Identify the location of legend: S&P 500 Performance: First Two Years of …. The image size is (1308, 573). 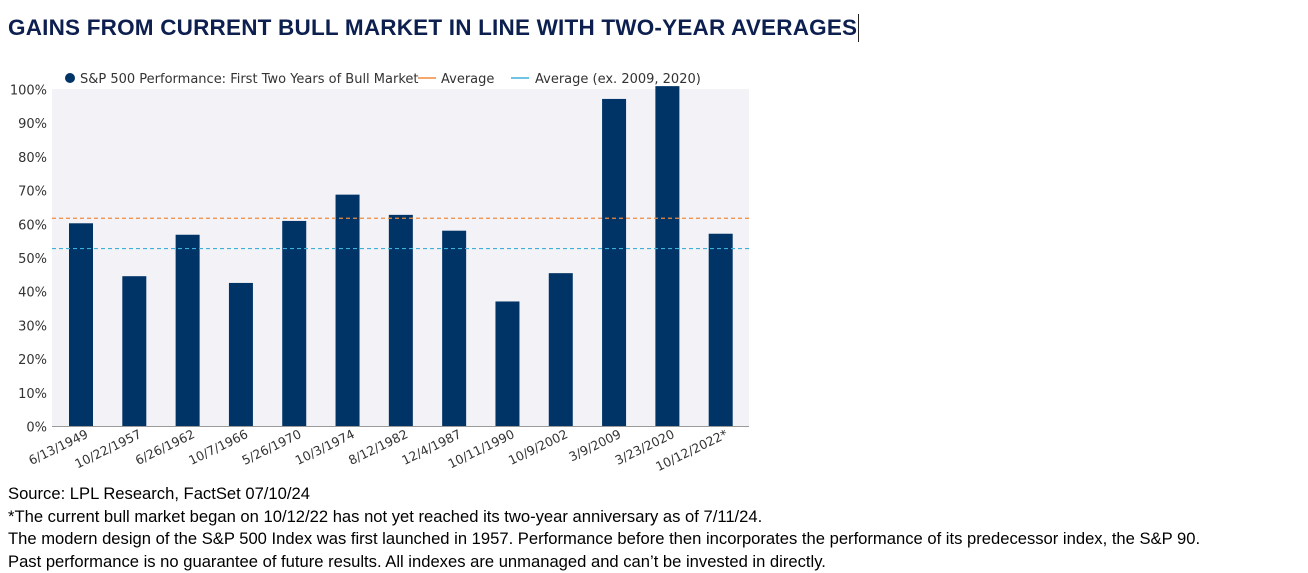
(383, 79).